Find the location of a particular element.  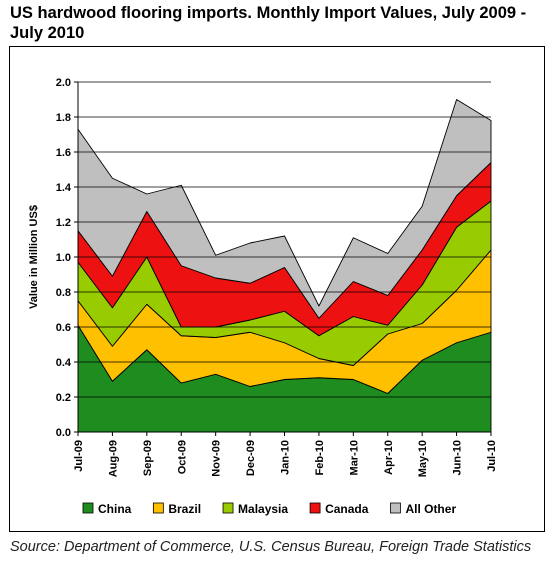

x-tick-label: May-10 is located at coordinates (423, 458).